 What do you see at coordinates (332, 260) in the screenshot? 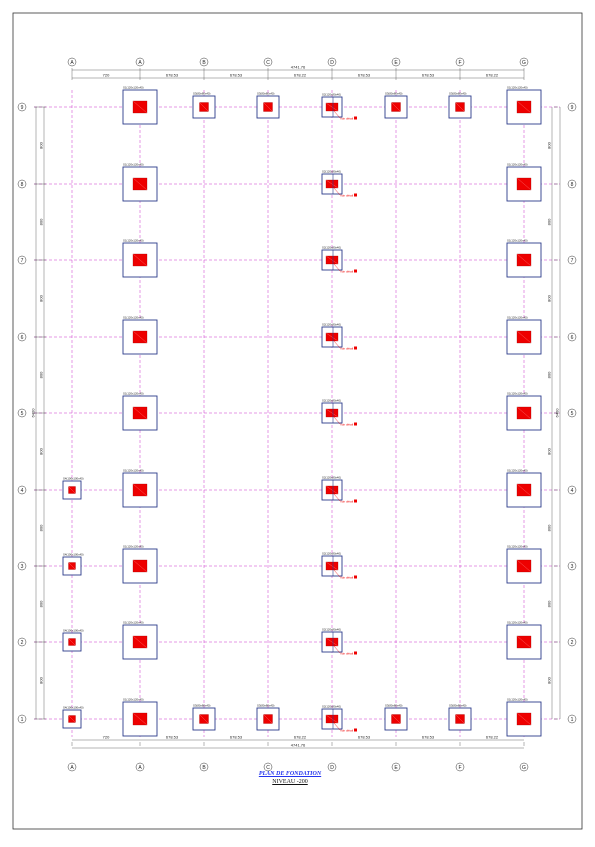
I see `footing-d-row-7-column-hatch` at bounding box center [332, 260].